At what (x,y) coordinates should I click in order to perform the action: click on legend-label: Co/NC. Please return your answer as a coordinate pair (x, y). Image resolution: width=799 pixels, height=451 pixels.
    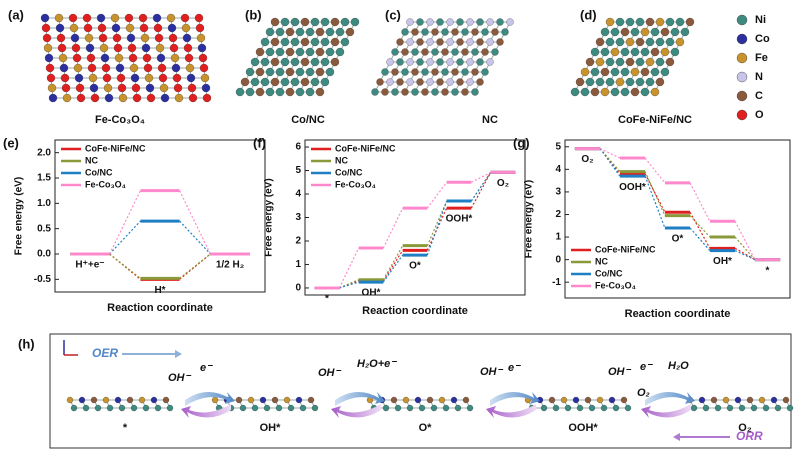
    Looking at the image, I should click on (99, 172).